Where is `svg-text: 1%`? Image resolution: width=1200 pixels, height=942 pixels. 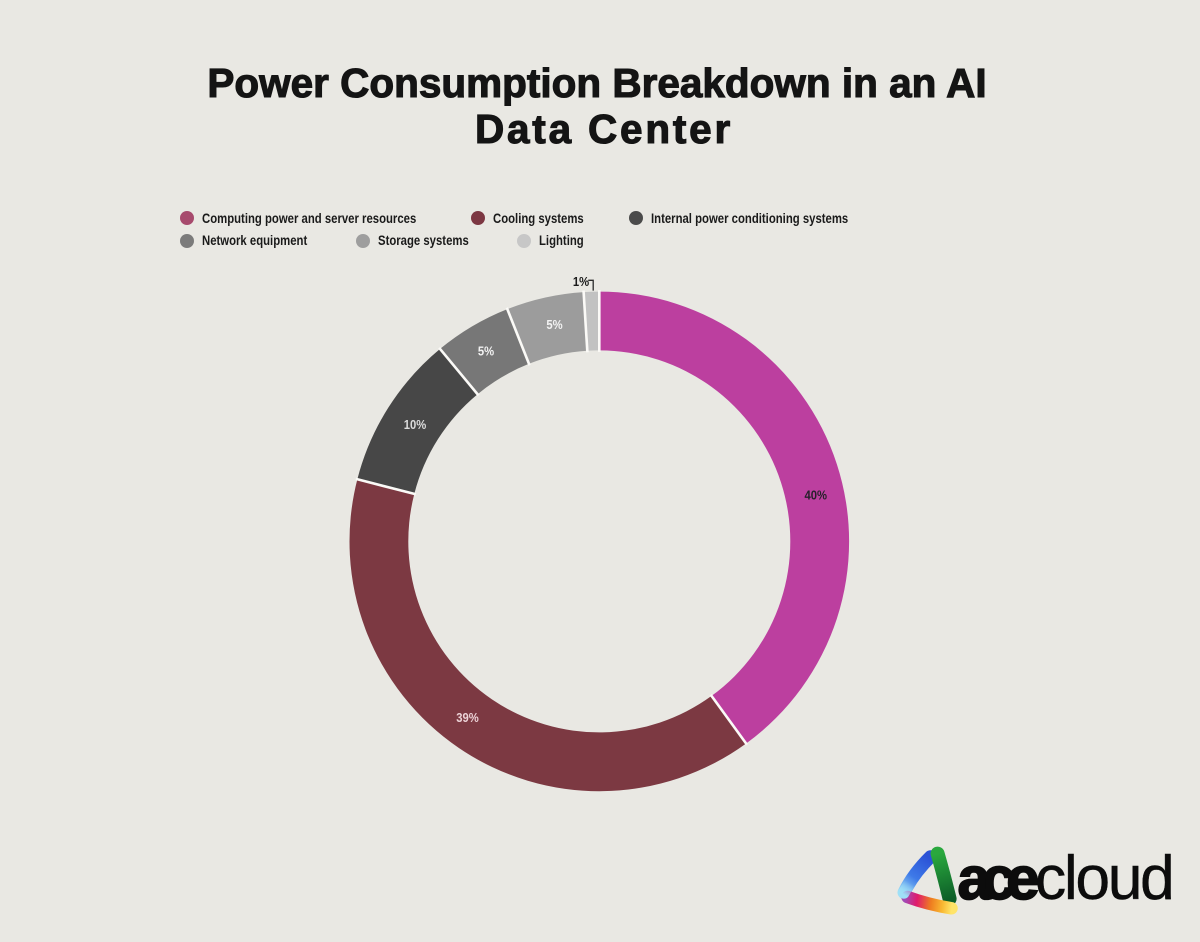
svg-text: 1% is located at coordinates (581, 281).